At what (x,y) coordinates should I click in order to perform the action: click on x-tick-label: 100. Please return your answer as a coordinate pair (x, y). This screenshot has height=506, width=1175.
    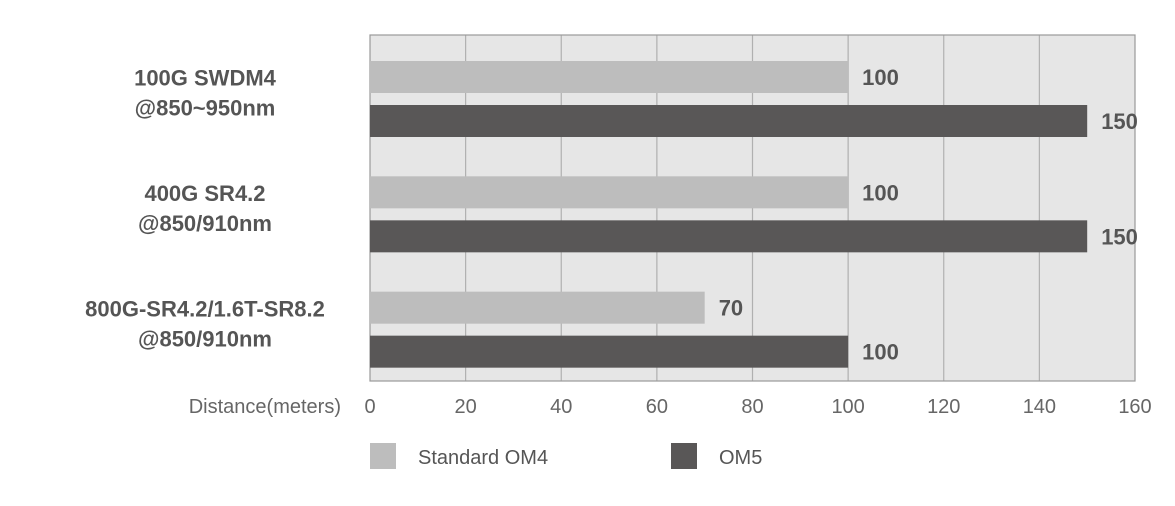
    Looking at the image, I should click on (847, 407).